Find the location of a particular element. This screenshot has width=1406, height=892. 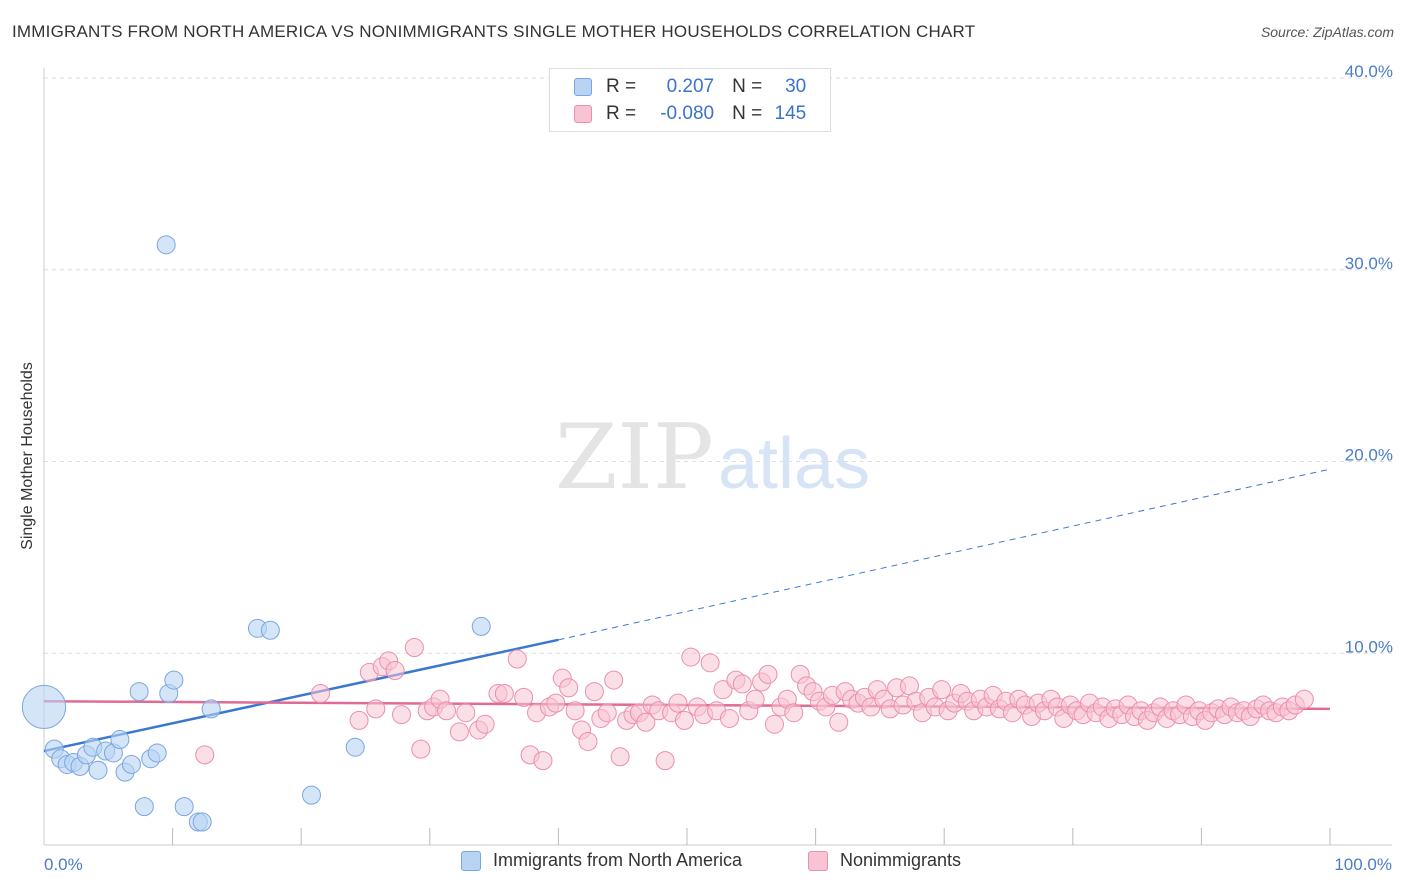

correlation-legend: R = 0.207 N = 30 R = -0.080 N = 145 is located at coordinates (690, 100).